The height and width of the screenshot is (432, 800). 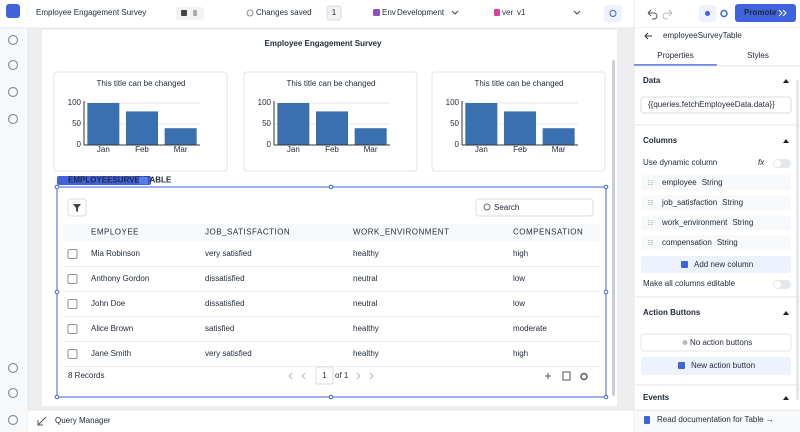 I want to click on logo, so click(x=13, y=11).